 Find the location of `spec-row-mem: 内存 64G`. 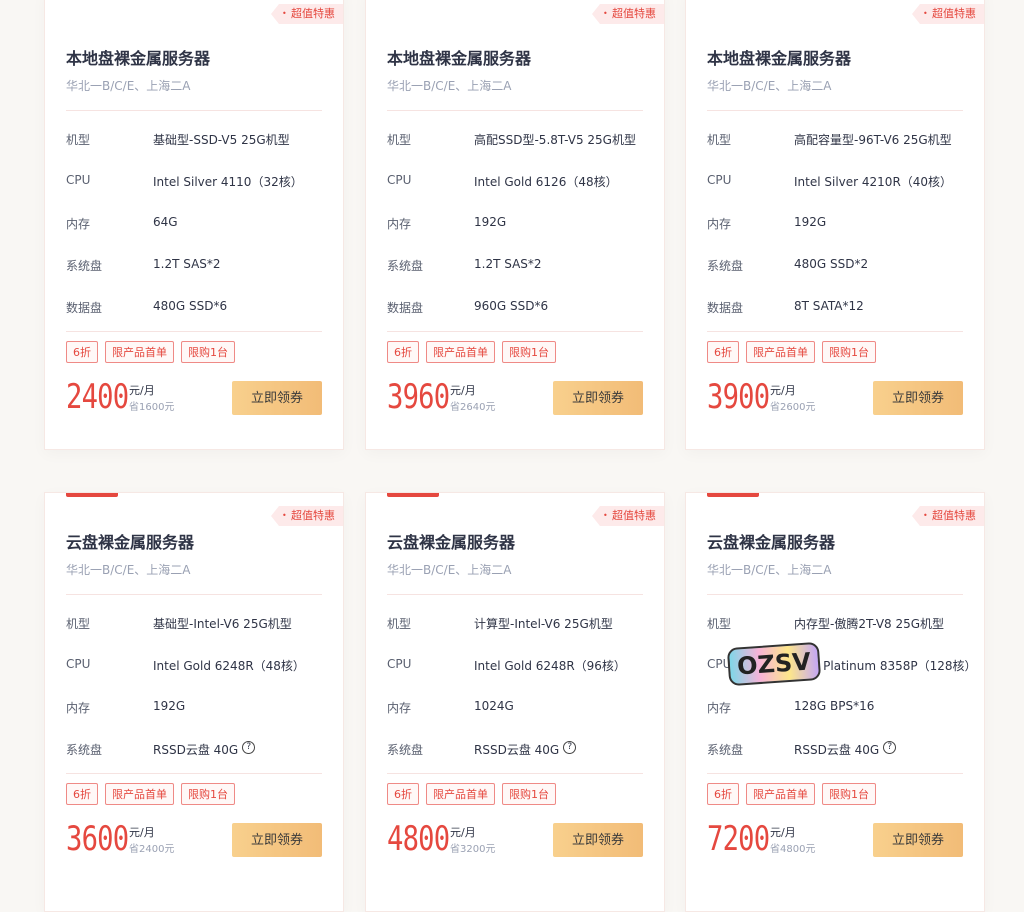

spec-row-mem: 内存 64G is located at coordinates (199, 223).